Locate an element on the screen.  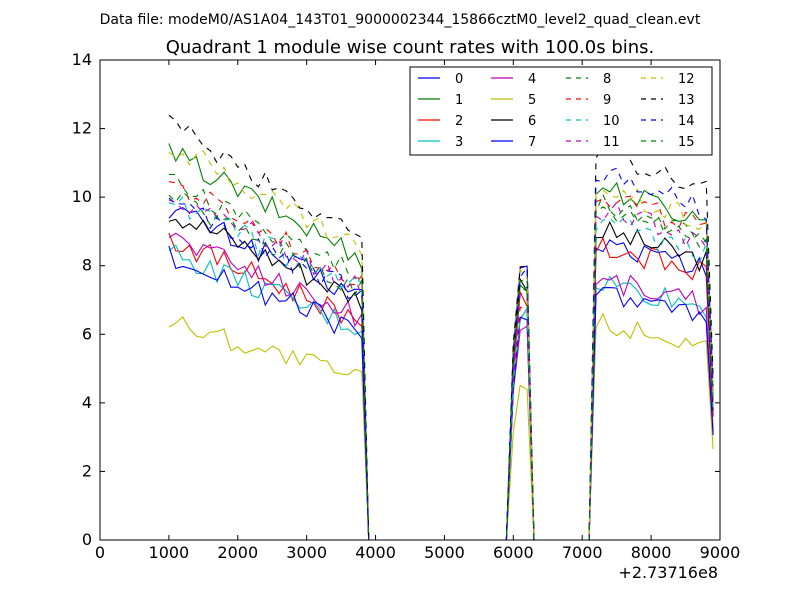
x-tick-label: 5000 is located at coordinates (444, 552).